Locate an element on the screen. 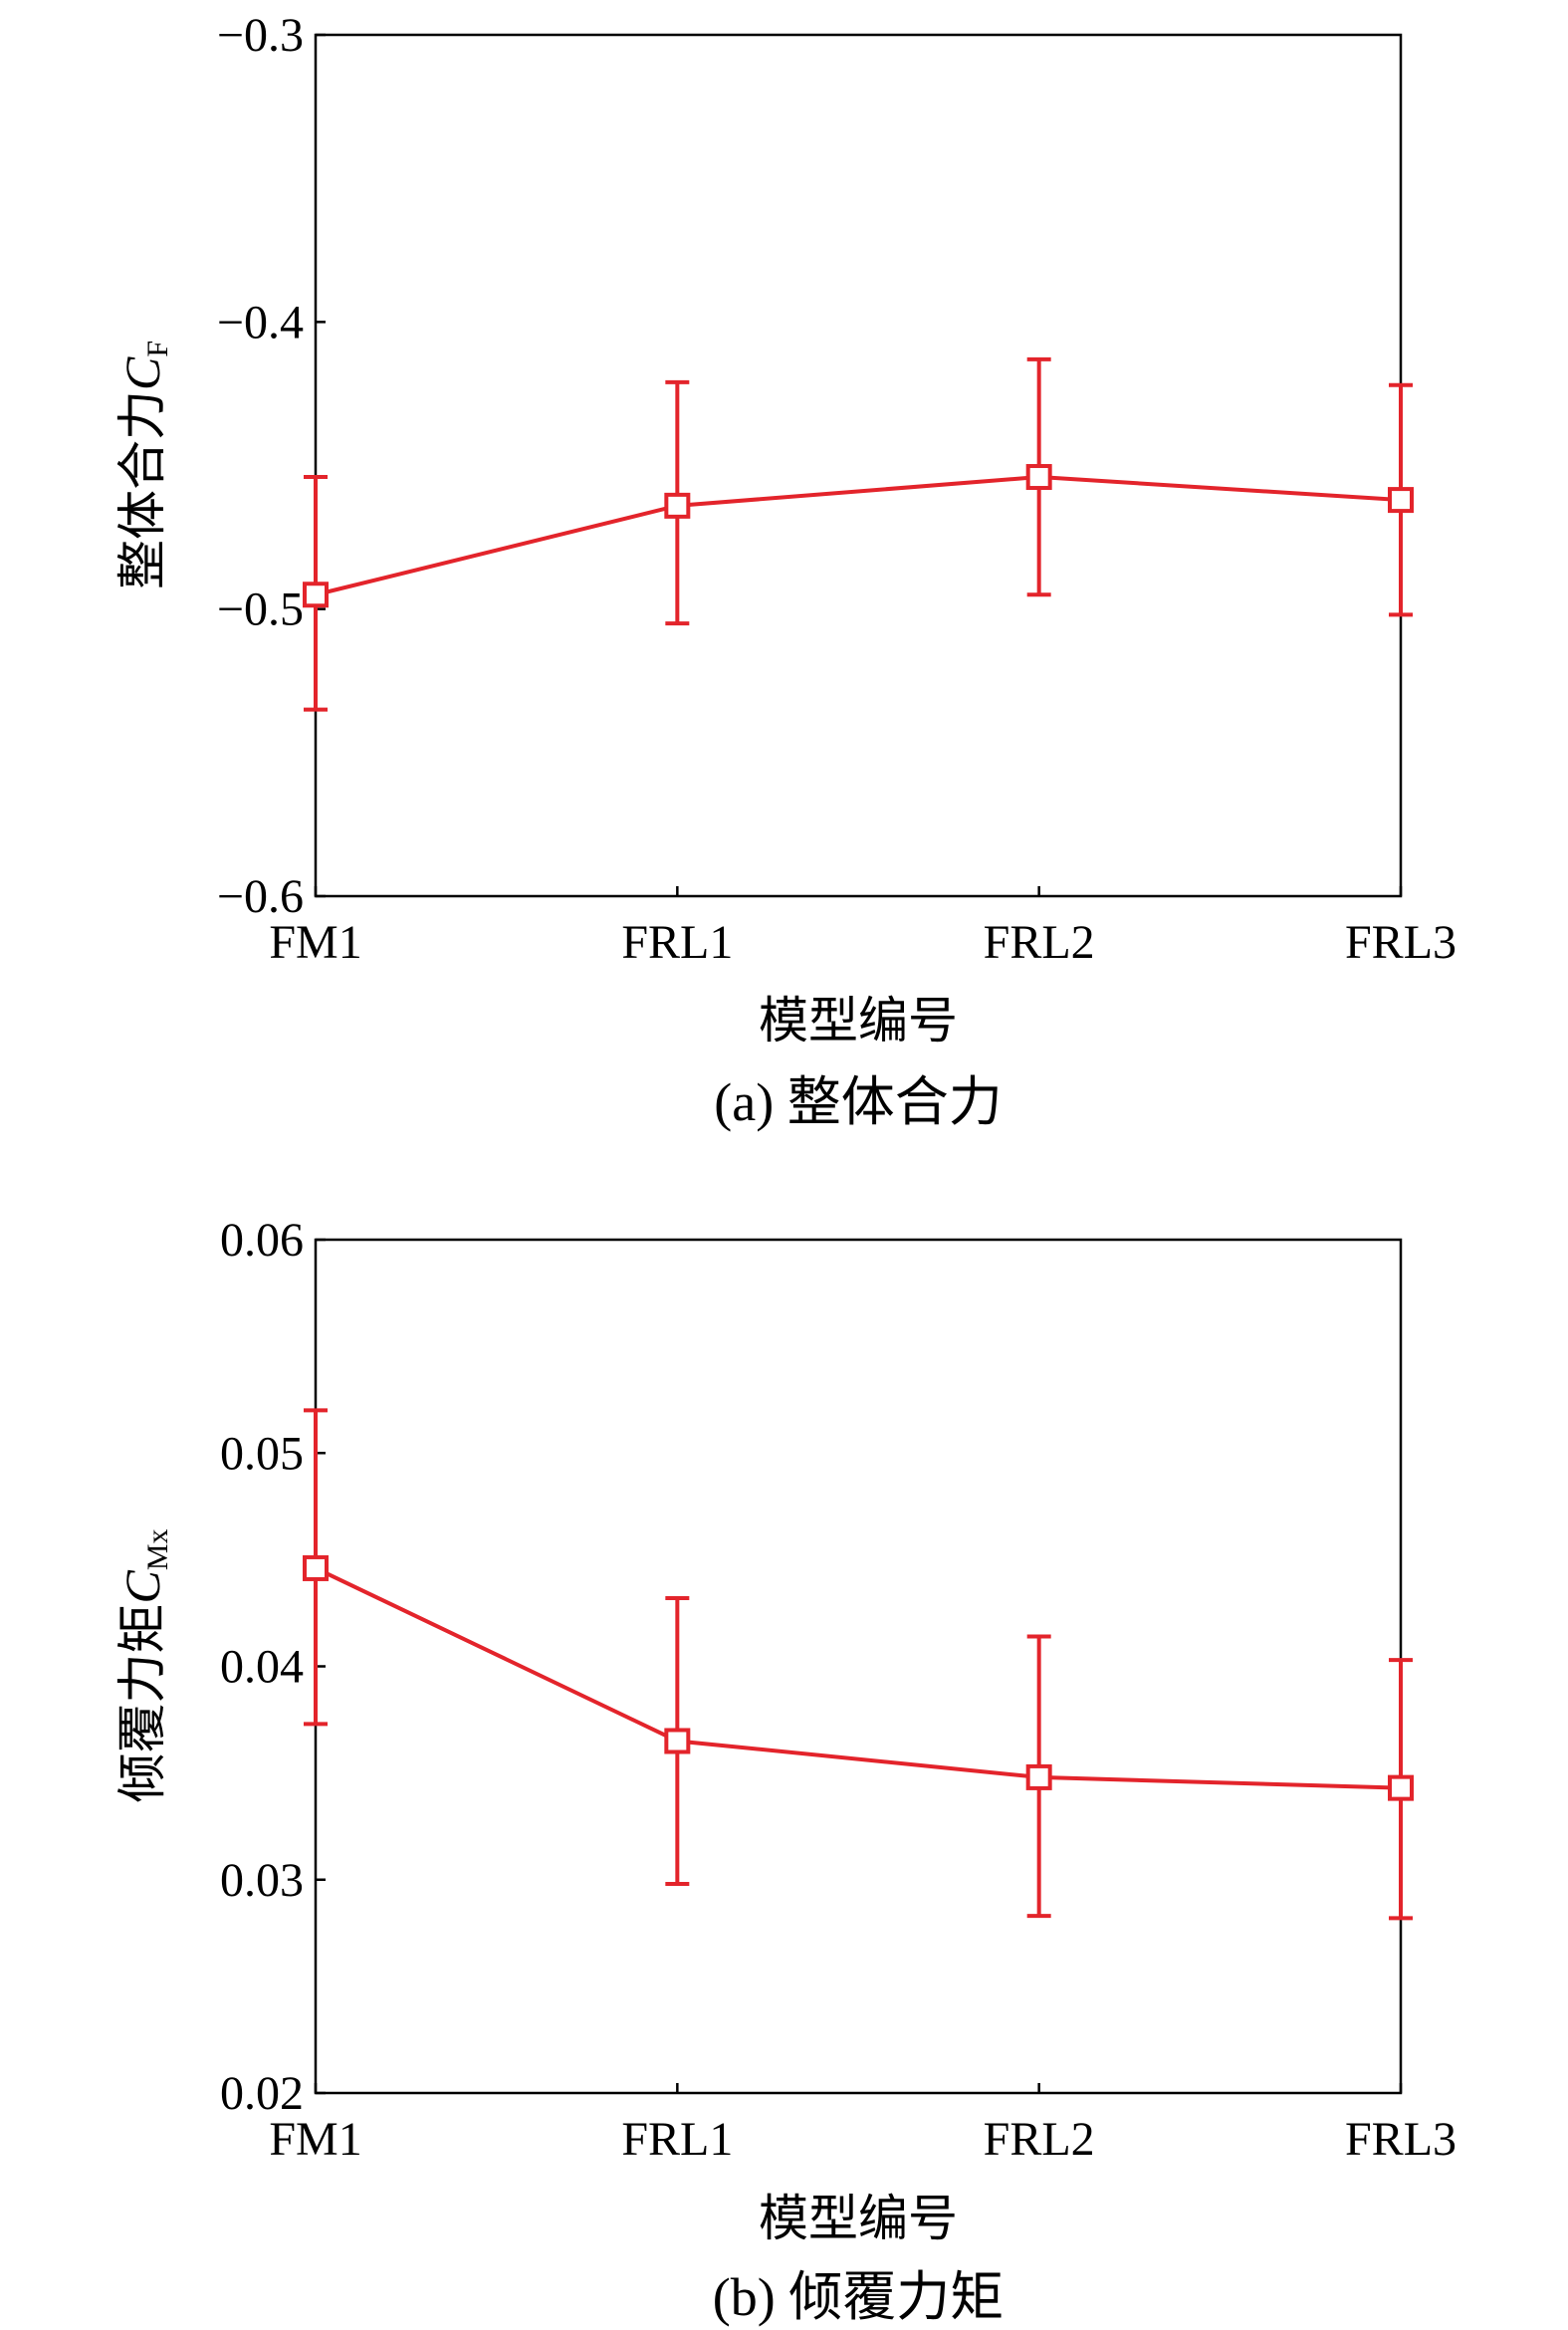  y-axis-title: 倾覆力矩CMx is located at coordinates (144, 1665).